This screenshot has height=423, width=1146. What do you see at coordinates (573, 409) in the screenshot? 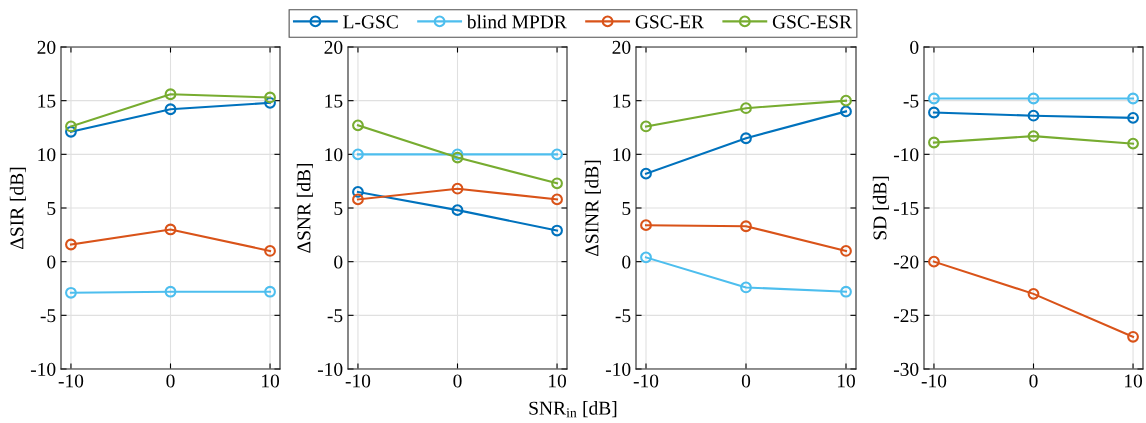
I see `x-axis-title: SNR$_{in}$ [dB]` at bounding box center [573, 409].